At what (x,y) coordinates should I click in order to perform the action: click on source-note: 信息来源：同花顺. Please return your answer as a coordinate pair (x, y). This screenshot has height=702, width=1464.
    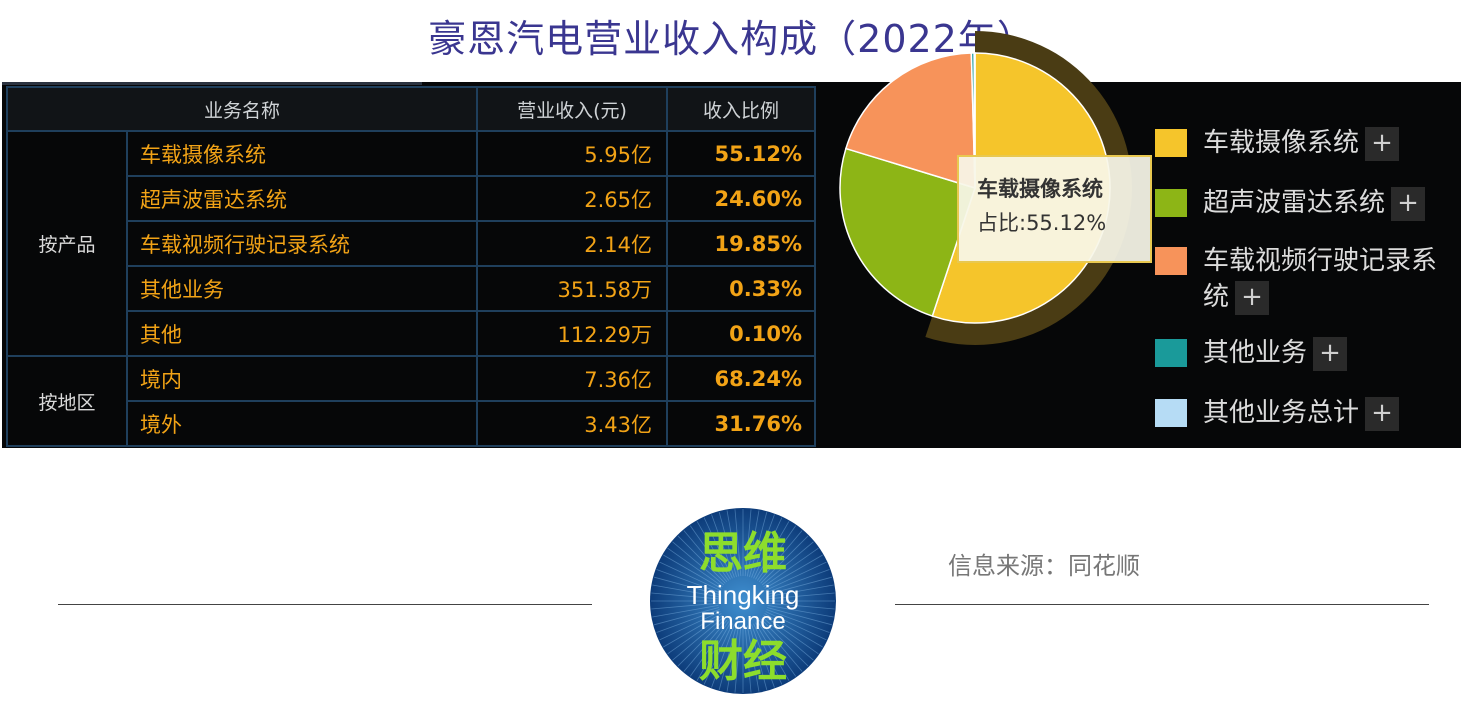
    Looking at the image, I should click on (1044, 566).